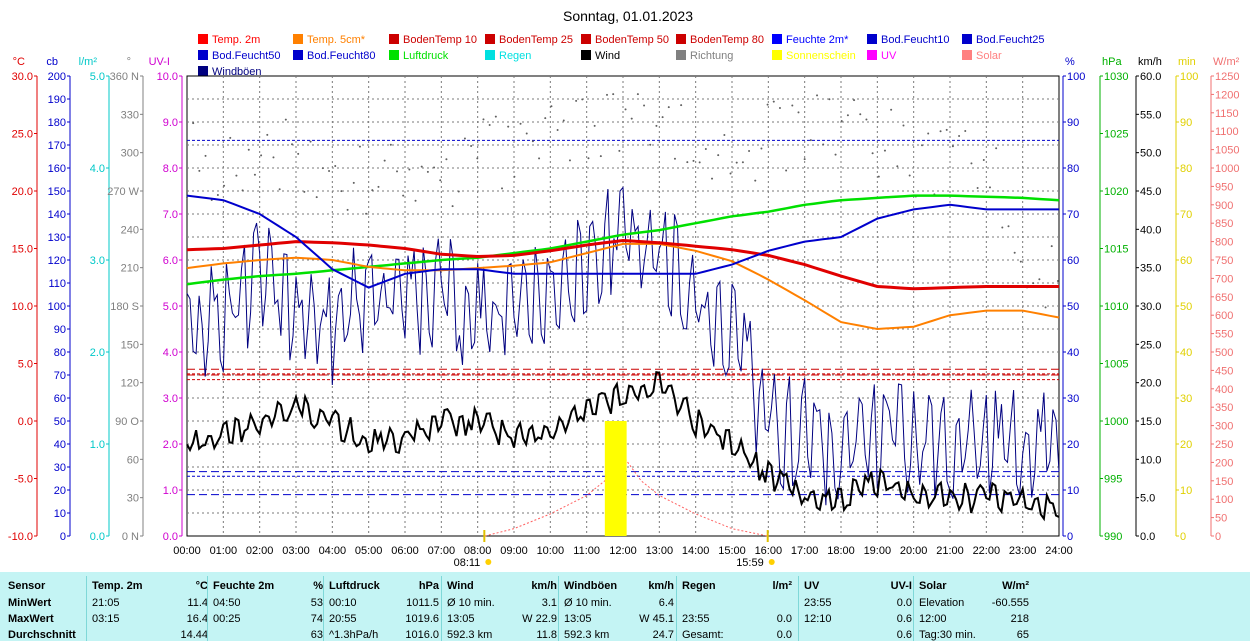 Image resolution: width=1250 pixels, height=642 pixels. I want to click on axis-tick-label: 25.0, so click(22, 135).